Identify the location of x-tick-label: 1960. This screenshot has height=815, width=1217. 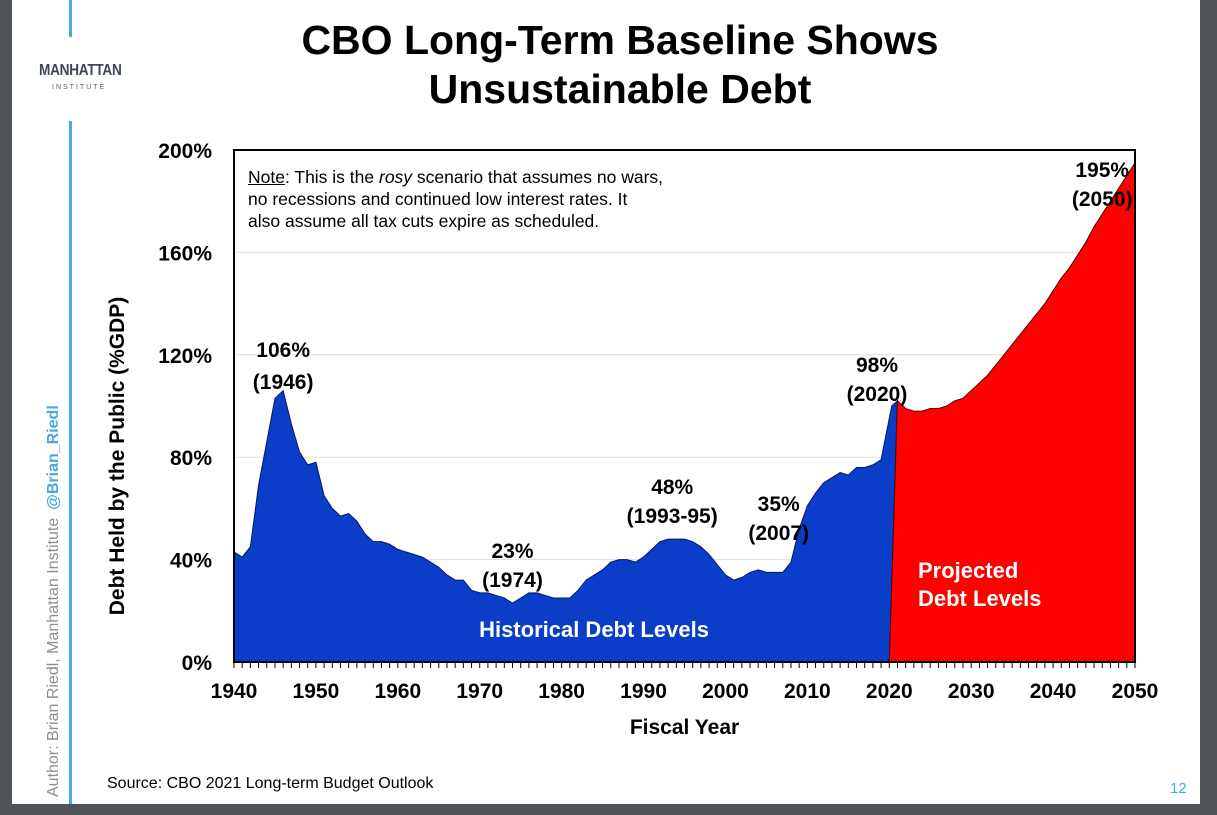
(397, 691).